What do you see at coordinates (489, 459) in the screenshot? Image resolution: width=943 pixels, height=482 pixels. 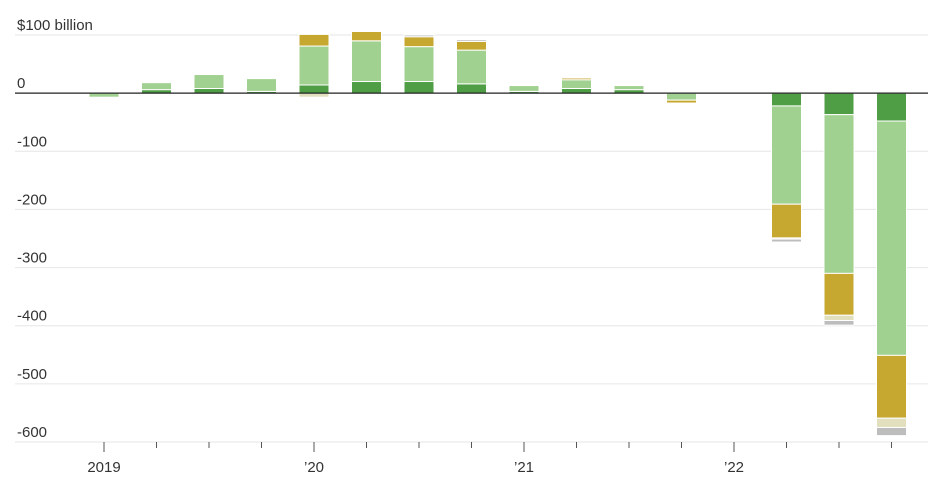 I see `x-axis: 2019 ’20 ’21 ’22` at bounding box center [489, 459].